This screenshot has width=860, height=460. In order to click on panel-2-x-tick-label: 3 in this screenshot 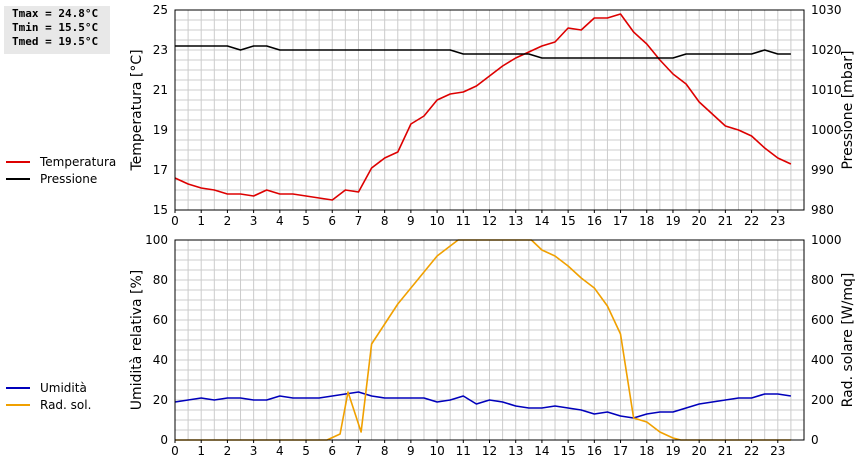, I will do `click(254, 451)`.